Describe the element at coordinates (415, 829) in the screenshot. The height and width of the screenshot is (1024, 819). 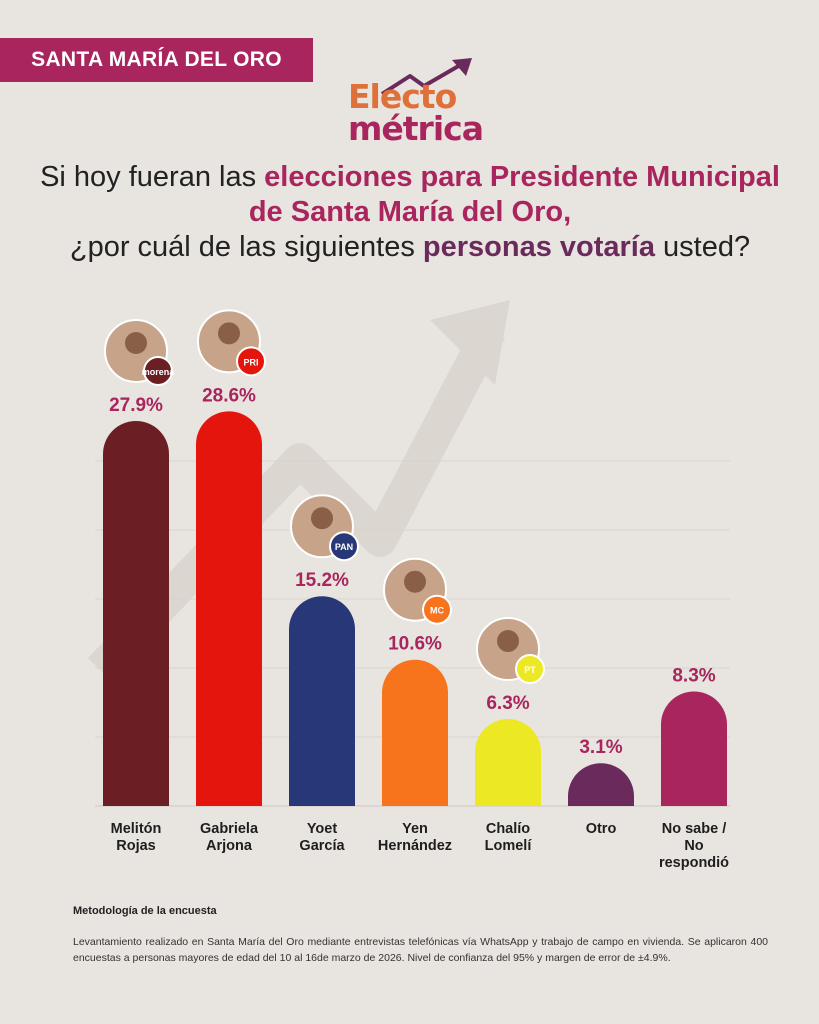
I see `category-label: Yen` at that location.